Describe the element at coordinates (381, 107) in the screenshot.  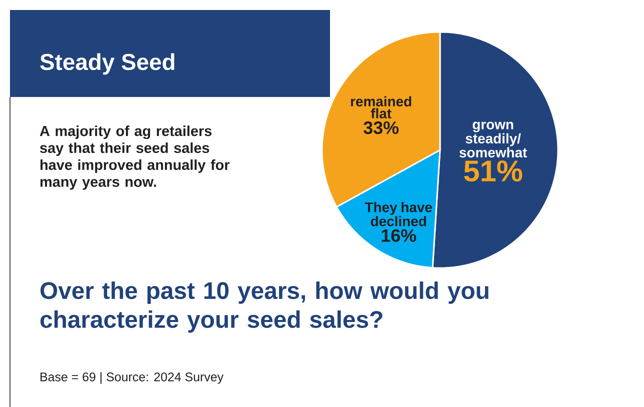
I see `slice-label: remained flat` at that location.